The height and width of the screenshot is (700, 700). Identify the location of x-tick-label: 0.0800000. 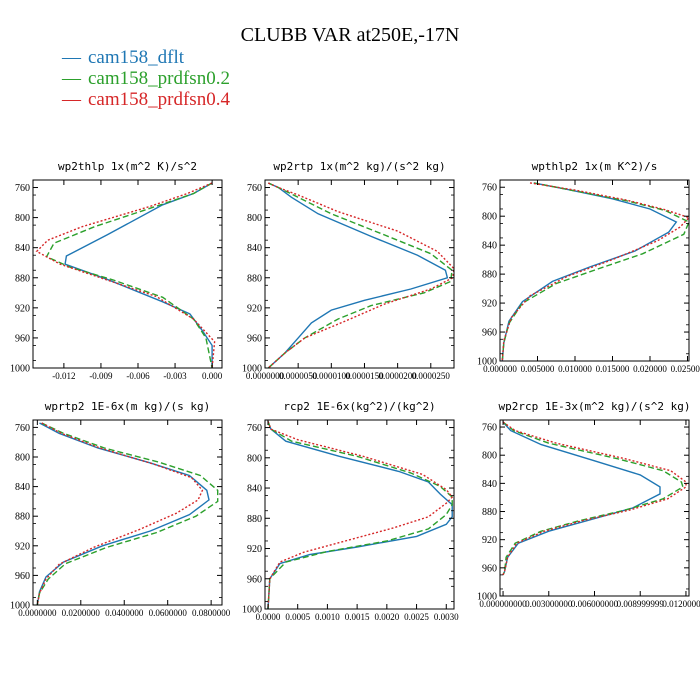
(211, 613).